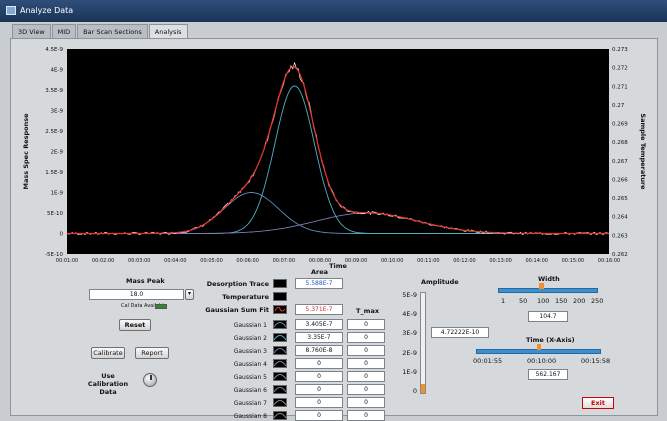  What do you see at coordinates (620, 180) in the screenshot?
I see `y2-tick-label: 0.266` at bounding box center [620, 180].